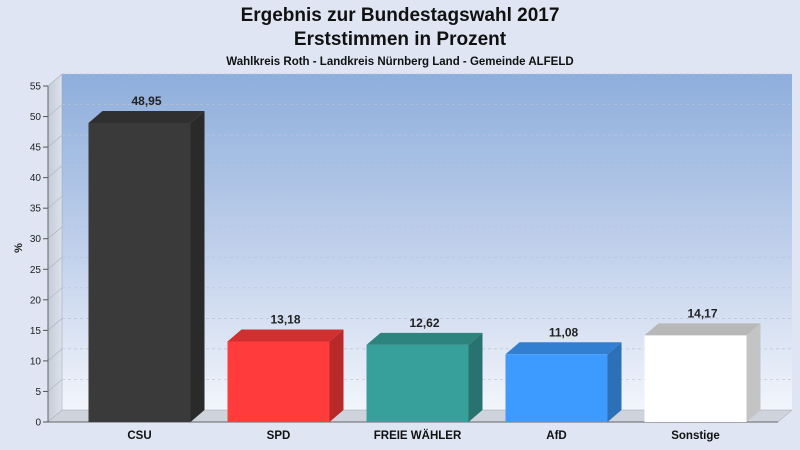 The height and width of the screenshot is (450, 800). Describe the element at coordinates (695, 436) in the screenshot. I see `category-label: Sonstige` at that location.